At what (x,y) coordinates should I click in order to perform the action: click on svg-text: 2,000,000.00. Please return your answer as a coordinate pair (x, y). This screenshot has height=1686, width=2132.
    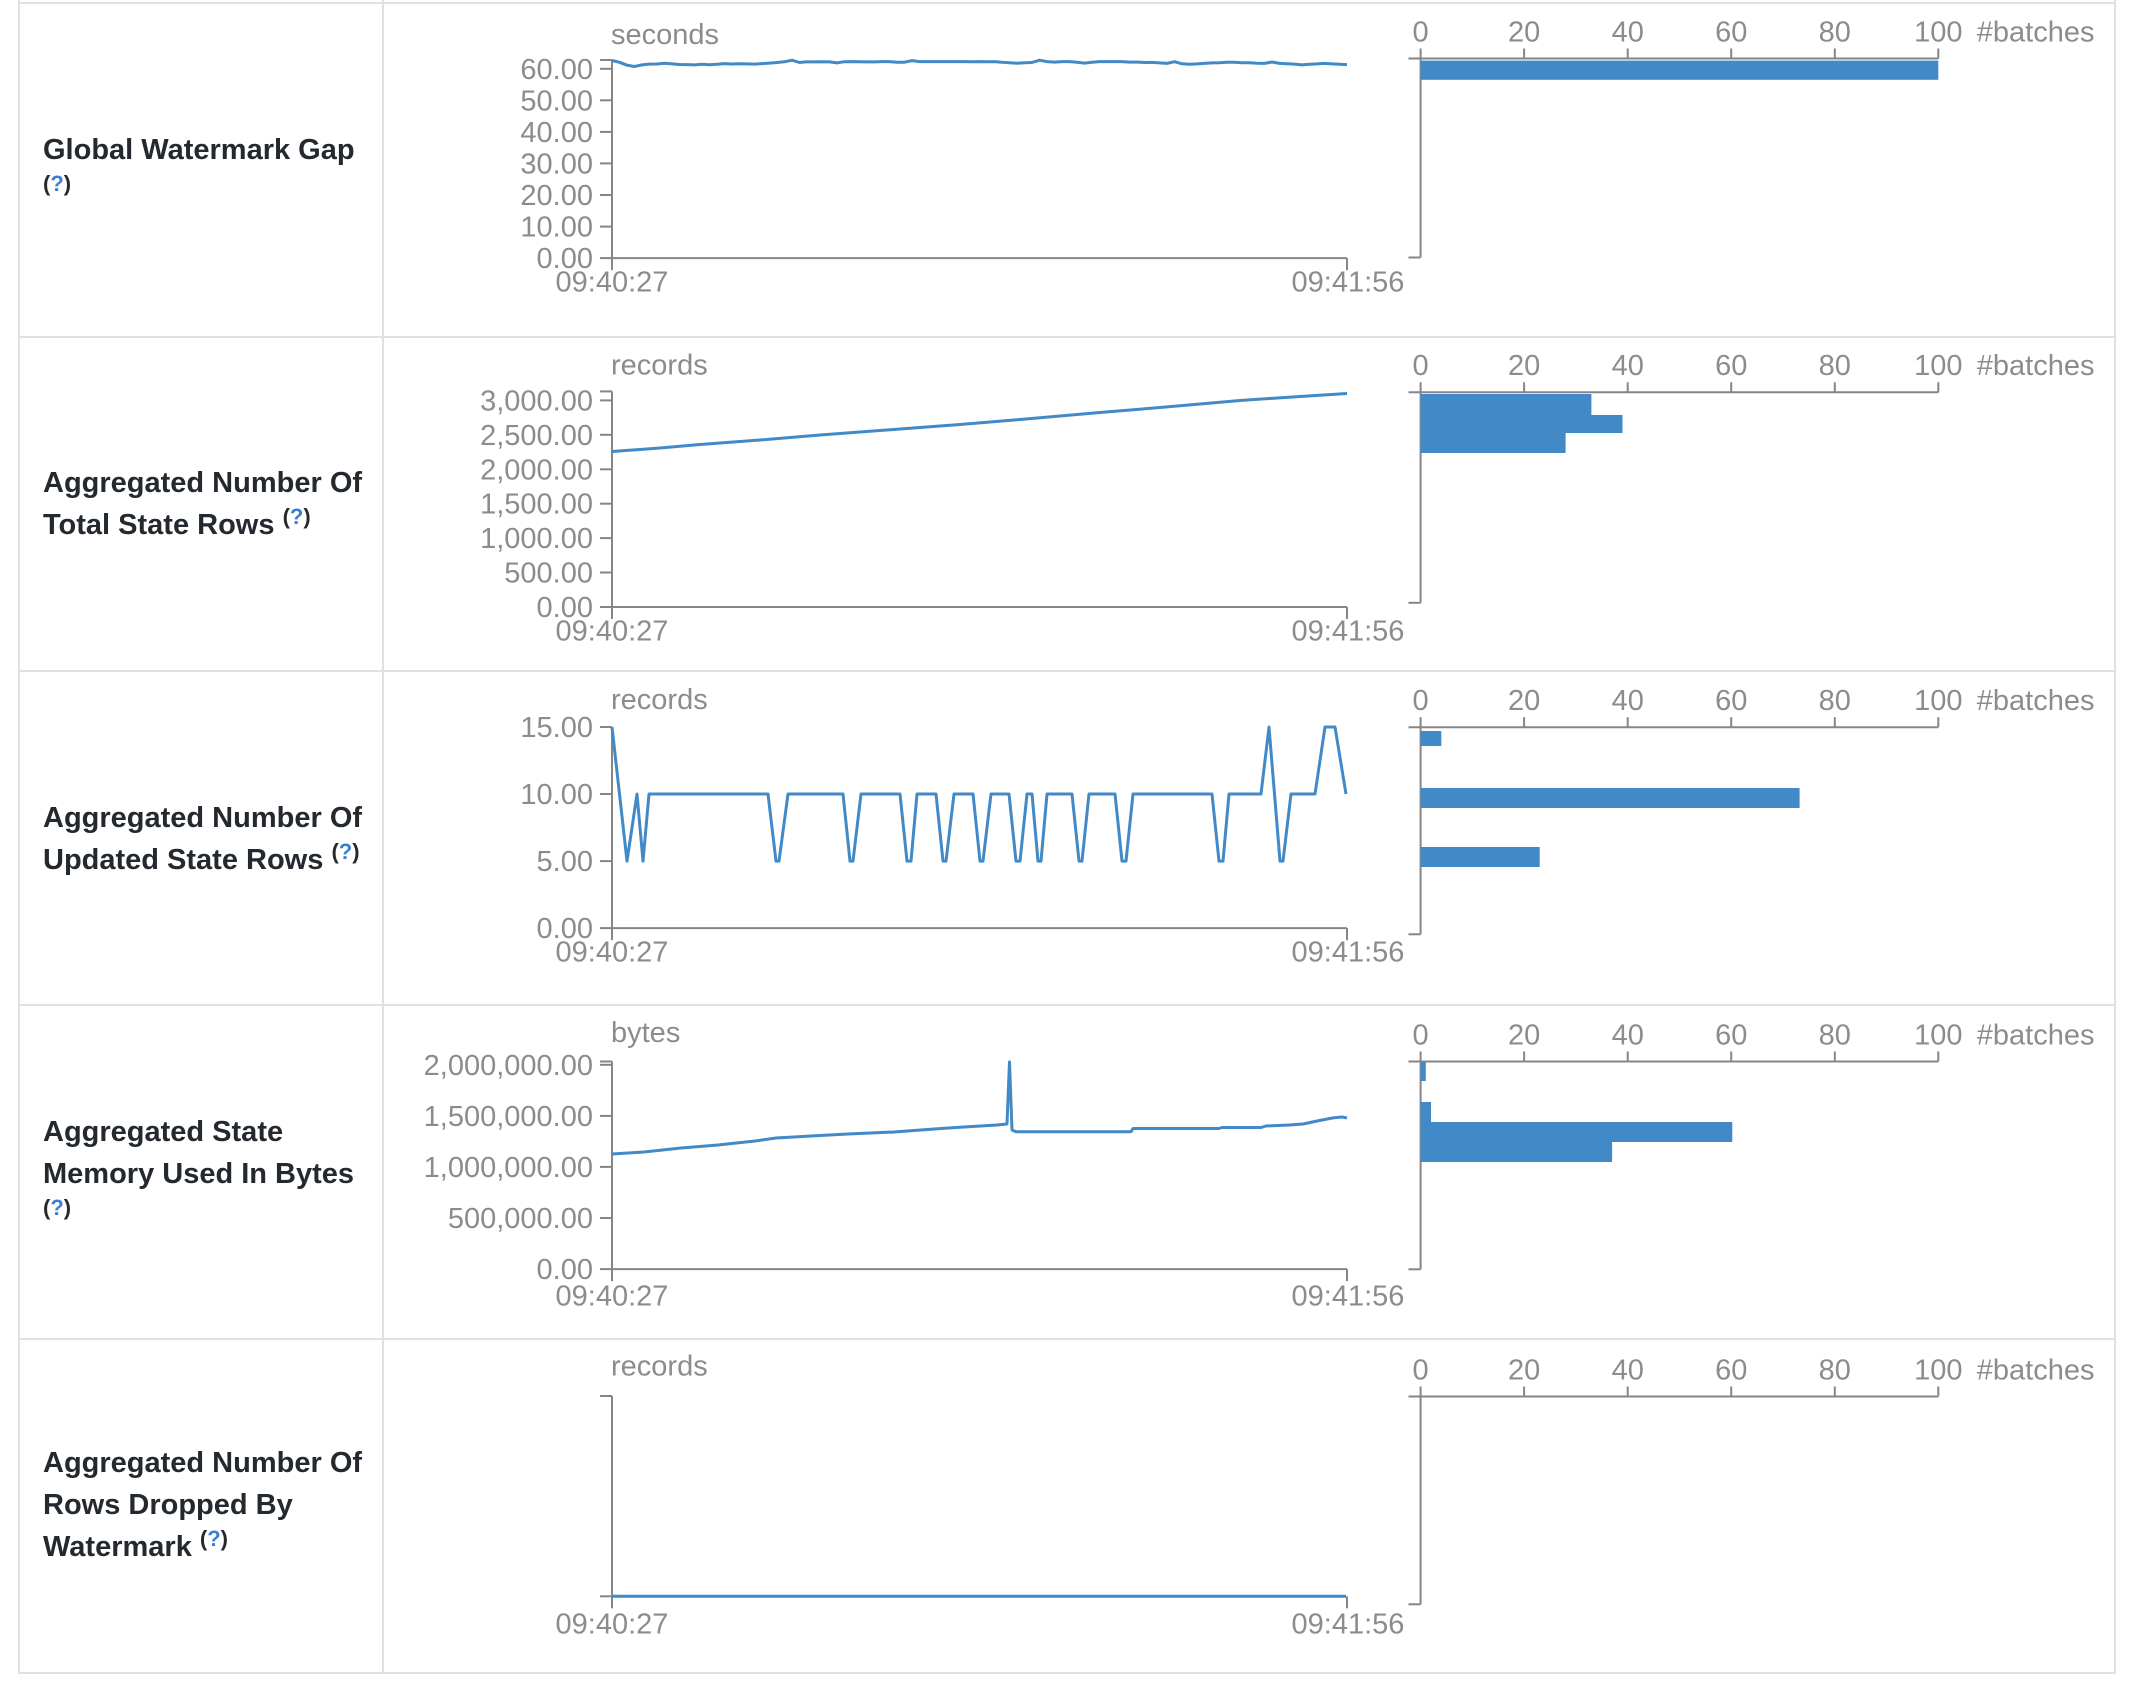
    Looking at the image, I should click on (508, 1066).